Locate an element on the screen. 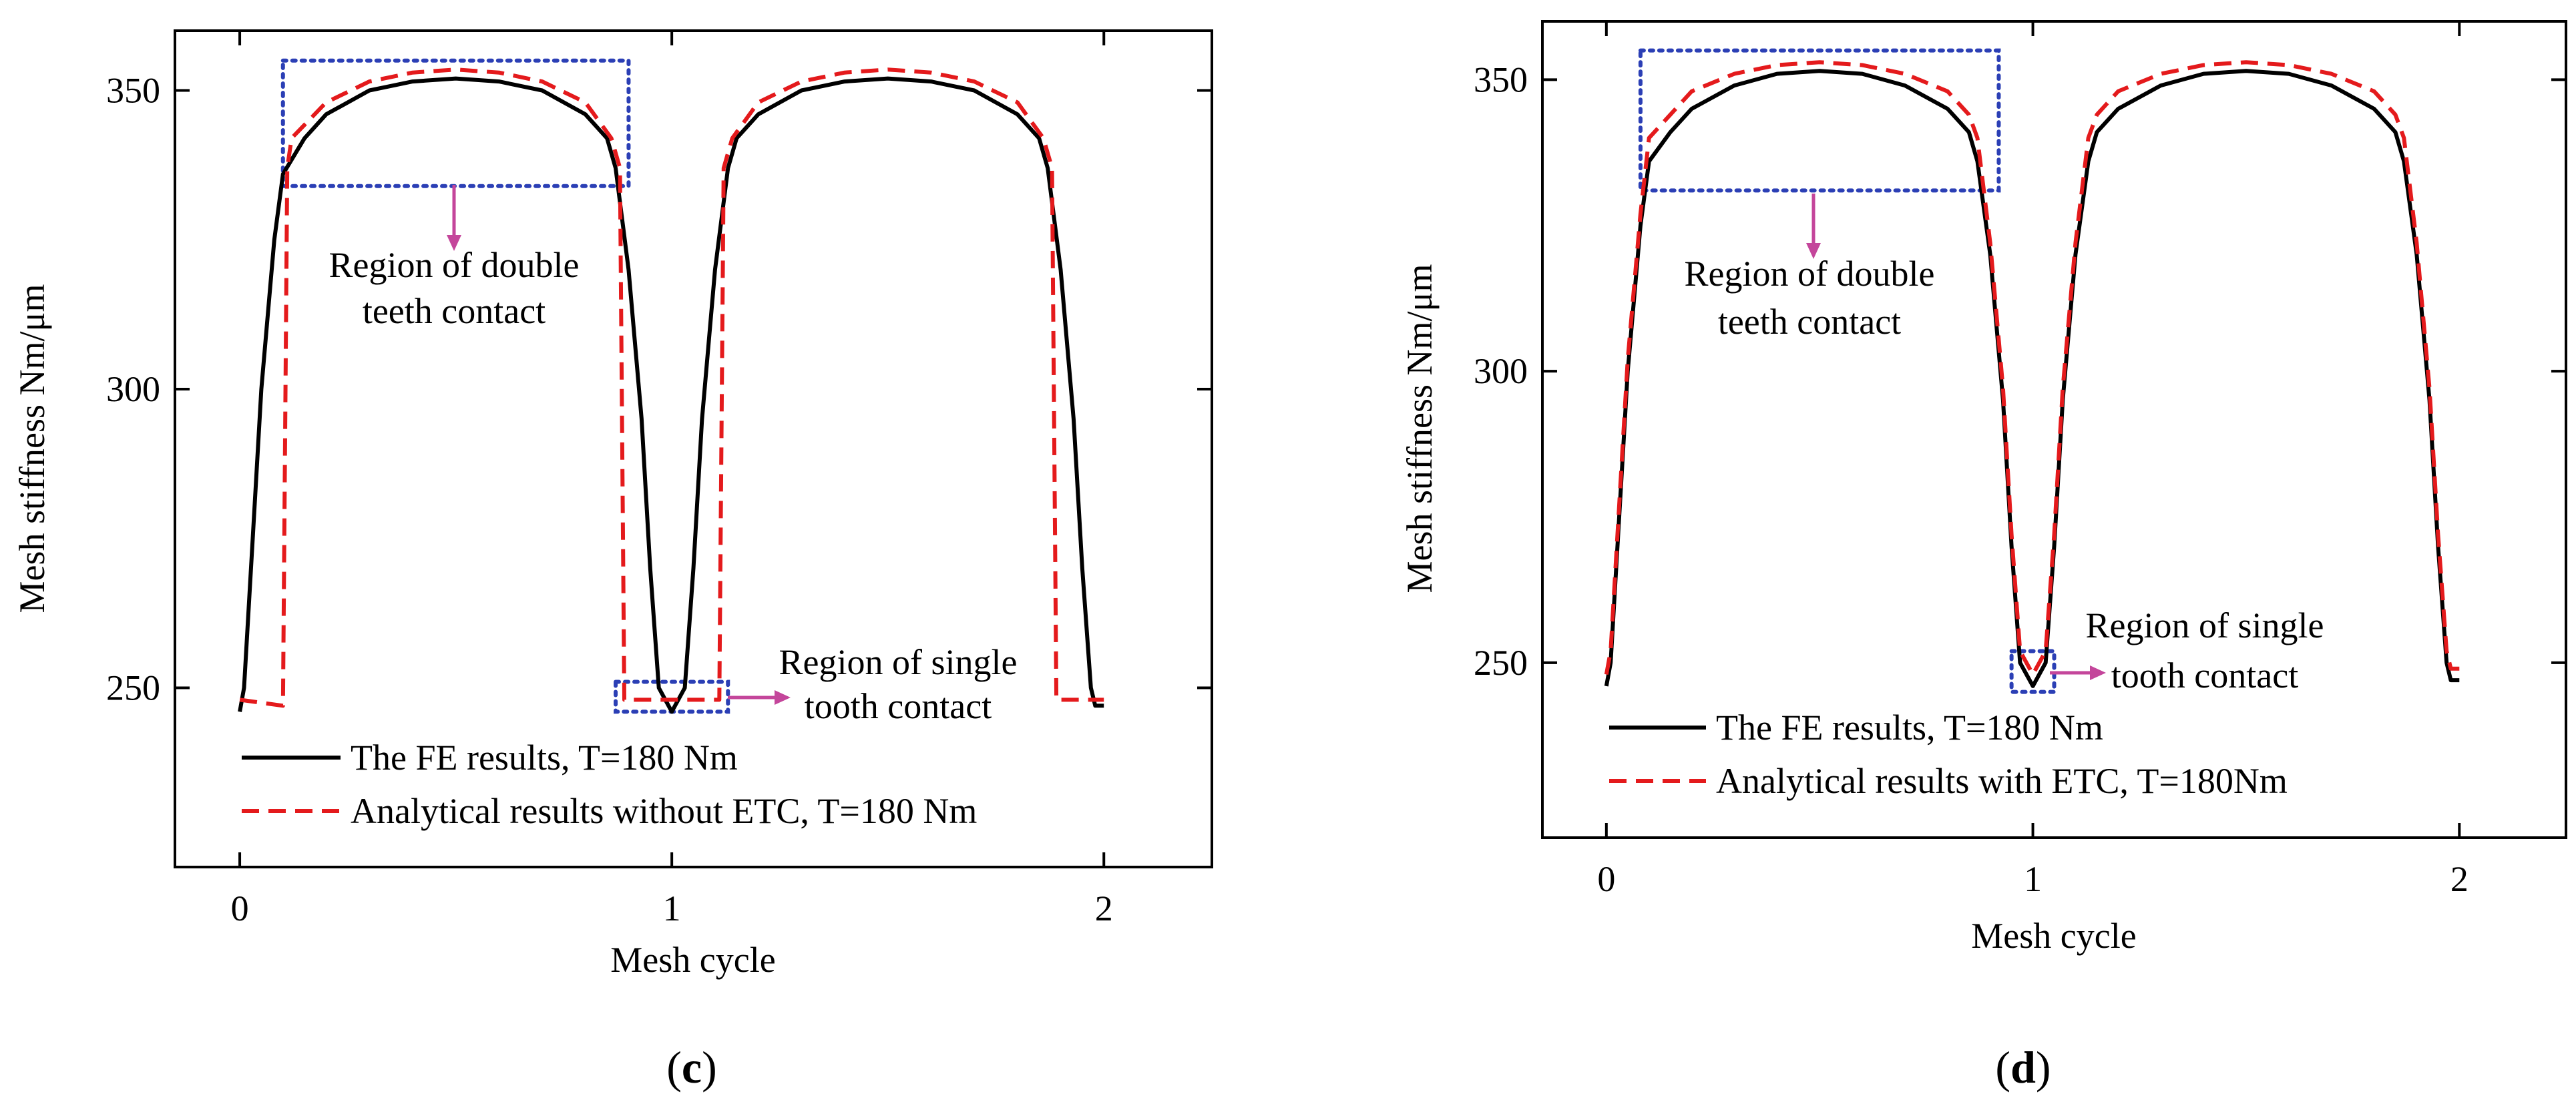 The width and height of the screenshot is (2576, 1110). region-boxes-c is located at coordinates (505, 386).